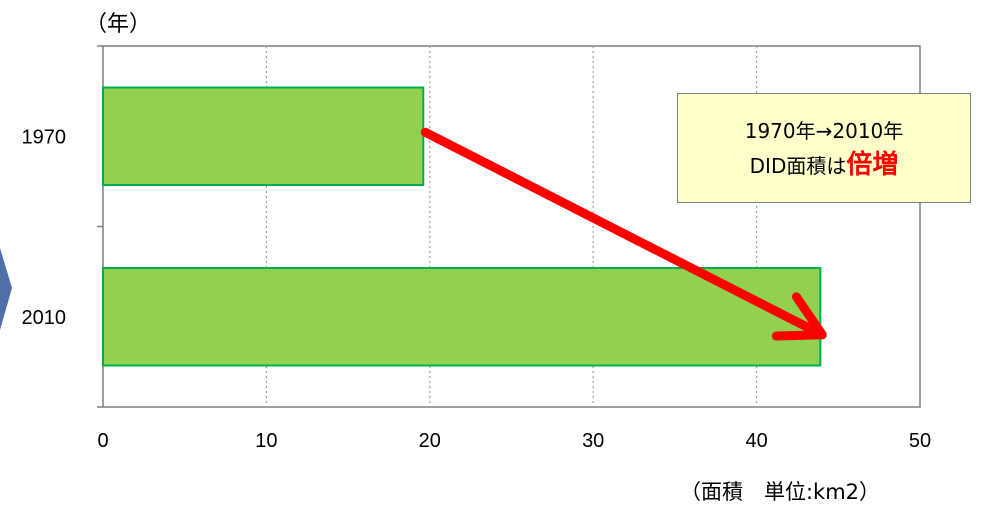 This screenshot has width=1004, height=507. Describe the element at coordinates (44, 137) in the screenshot. I see `category-label-1970: 1970` at that location.